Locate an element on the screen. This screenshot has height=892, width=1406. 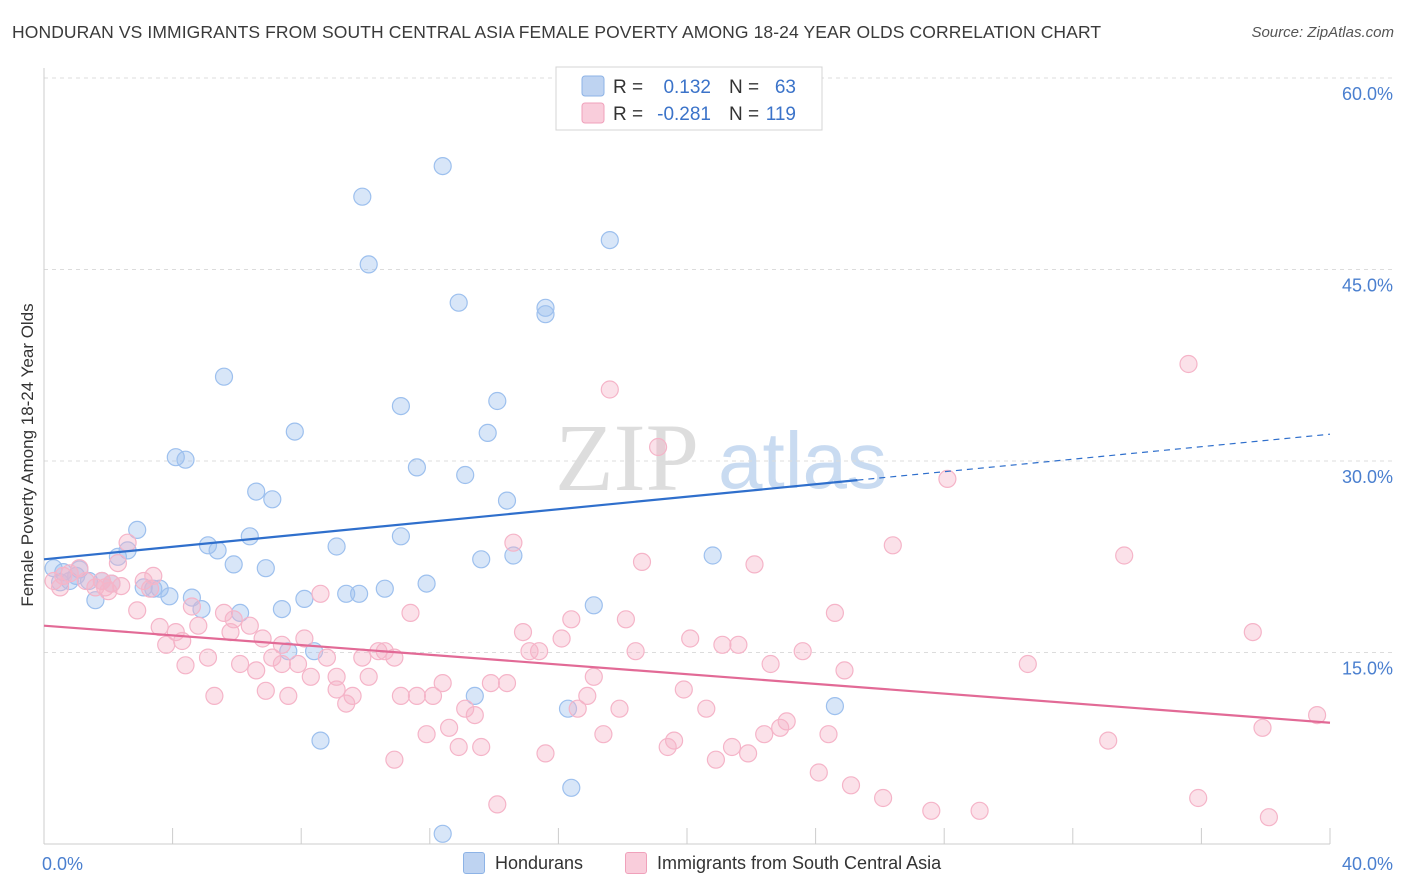
y-tick-label-2: 45.0% is located at coordinates (1367, 286).